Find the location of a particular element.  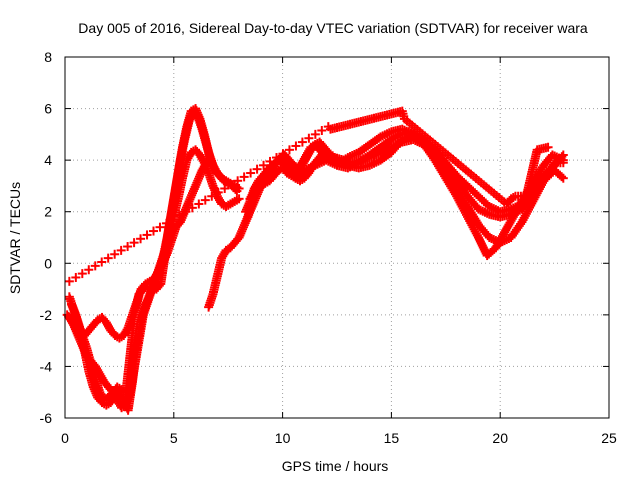

y-tick-label: 6 is located at coordinates (48, 109).